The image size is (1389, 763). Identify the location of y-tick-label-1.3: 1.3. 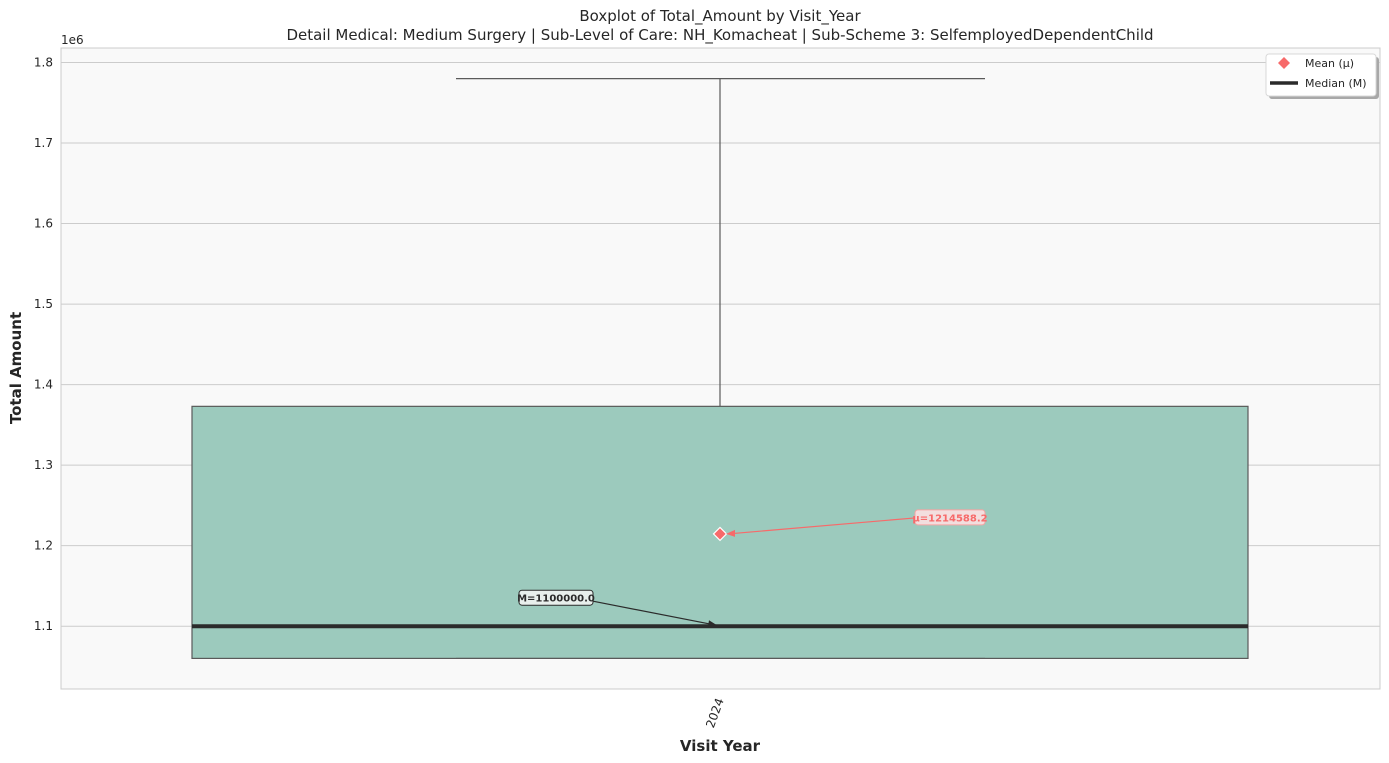
(43, 465).